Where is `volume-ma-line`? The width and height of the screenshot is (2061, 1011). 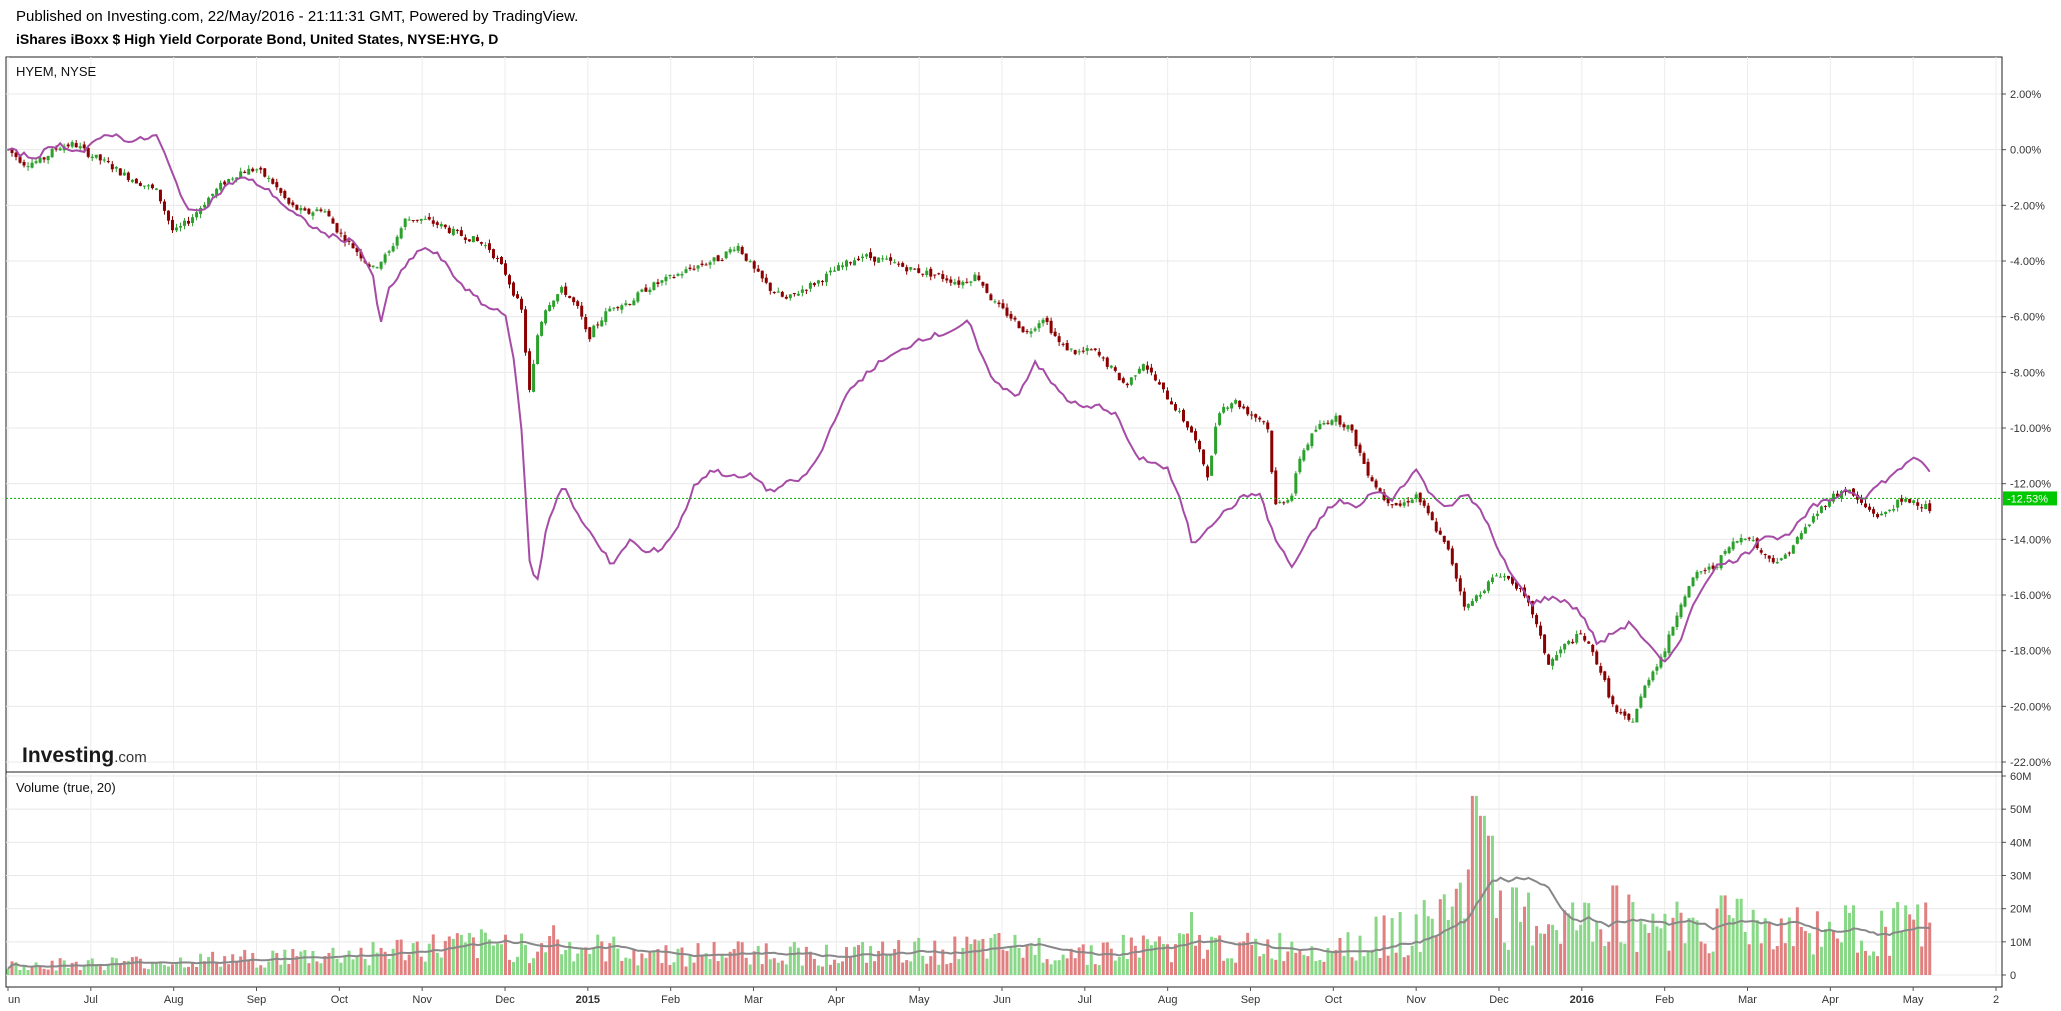 volume-ma-line is located at coordinates (968, 923).